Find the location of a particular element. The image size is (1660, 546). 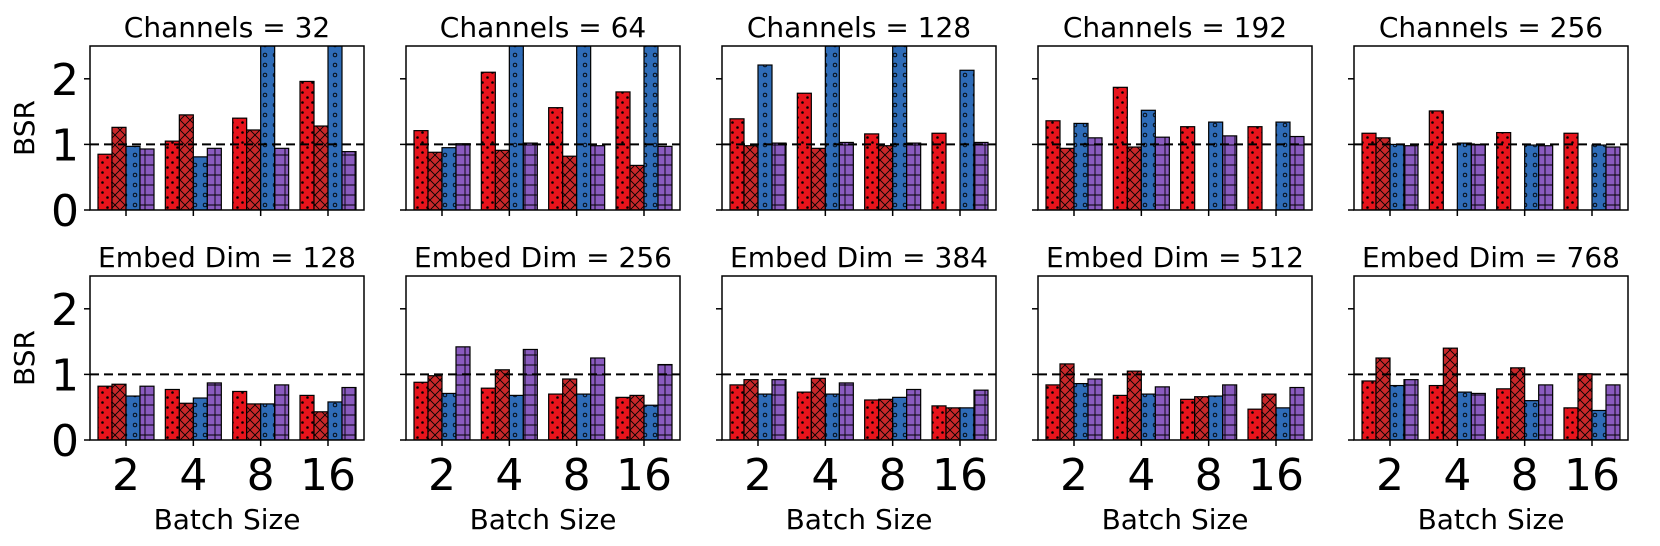

subplot-title: Channels = 192 is located at coordinates (1175, 27).